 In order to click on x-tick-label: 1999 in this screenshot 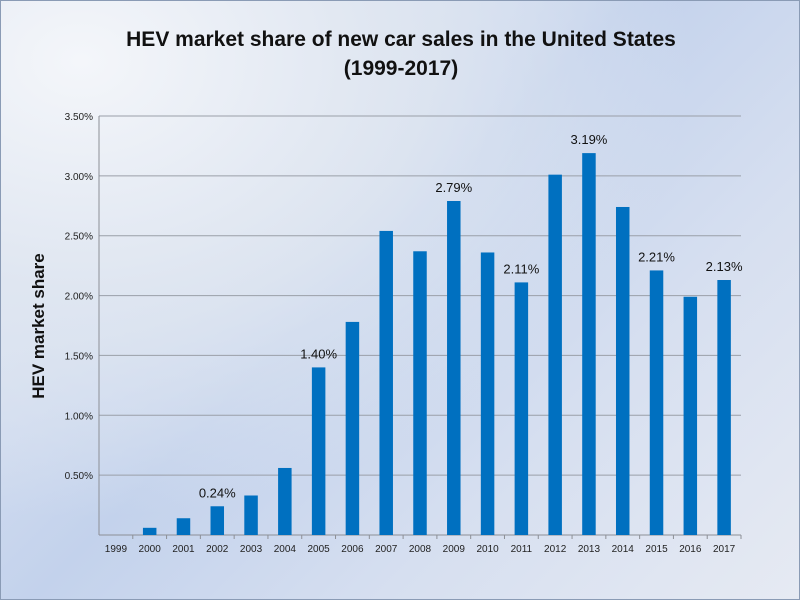, I will do `click(116, 549)`.